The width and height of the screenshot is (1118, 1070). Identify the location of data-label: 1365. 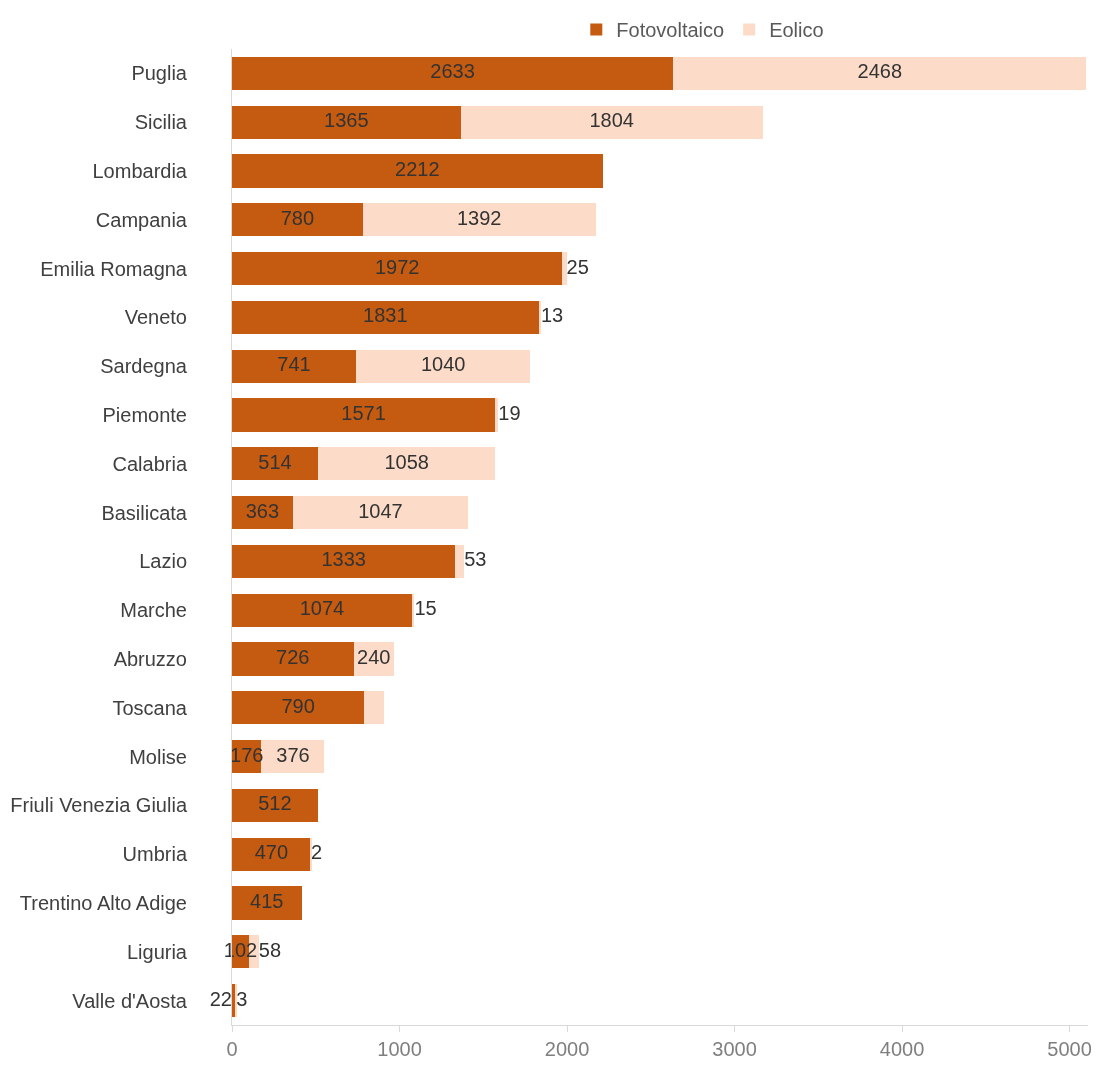
(346, 120).